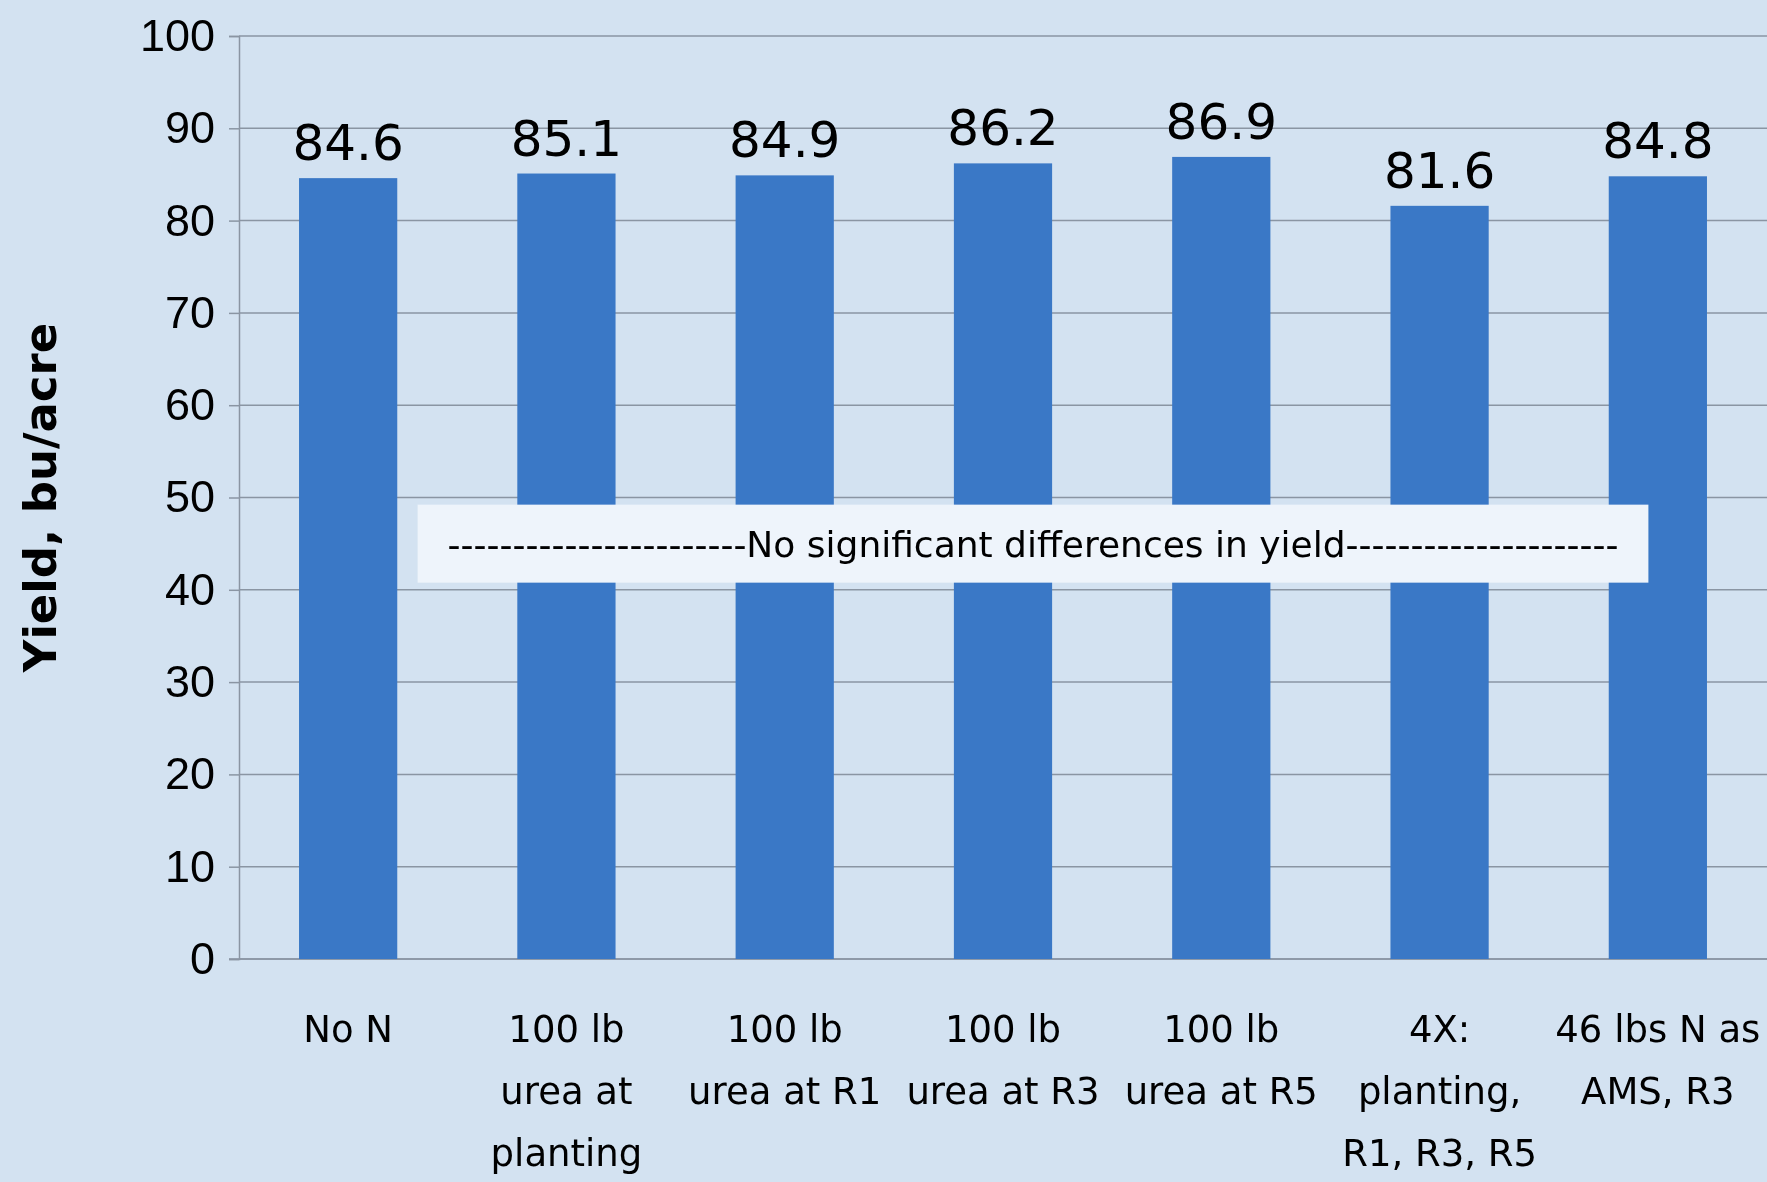  Describe the element at coordinates (1003, 1060) in the screenshot. I see `x-tick-label: 100 lb urea at R3` at that location.